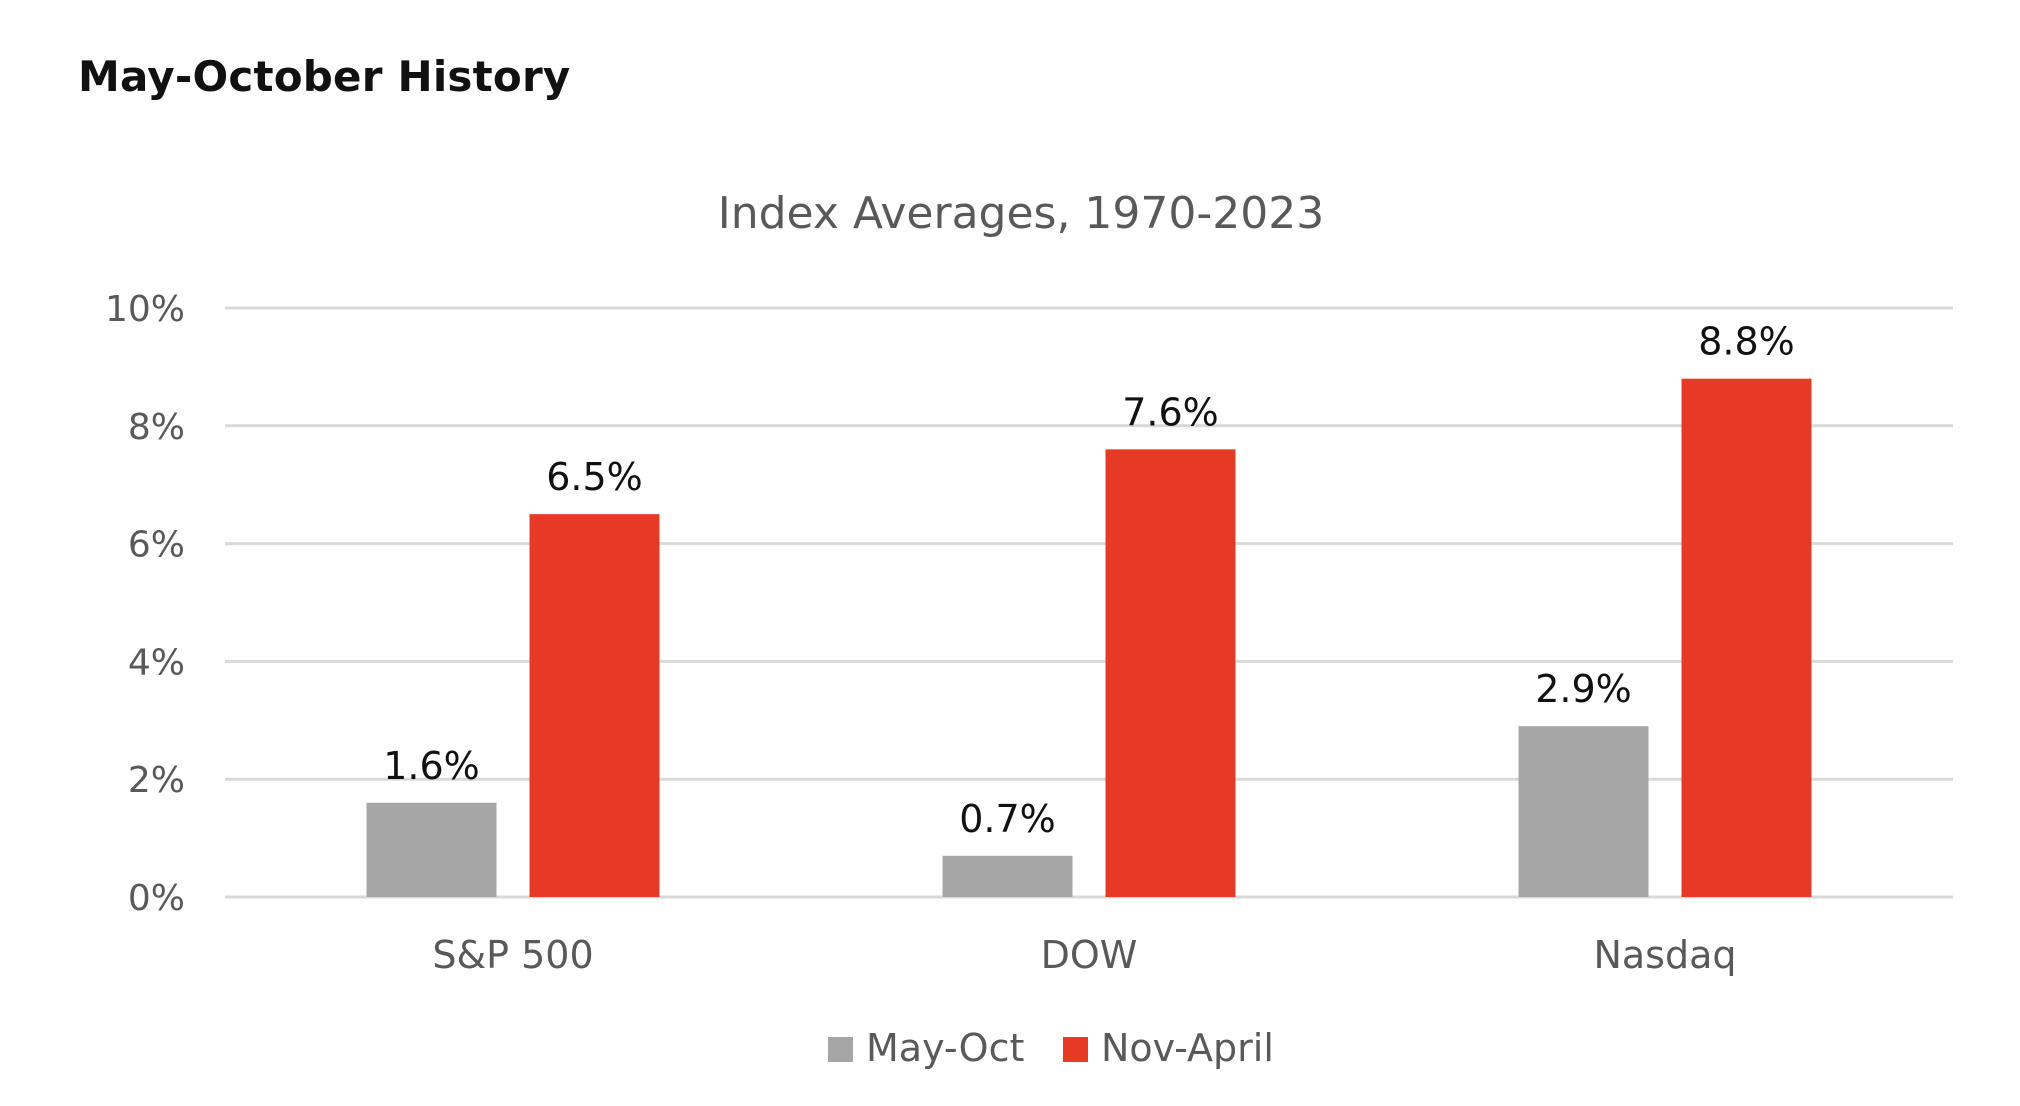  Describe the element at coordinates (1746, 342) in the screenshot. I see `data-label: 8.8%` at that location.